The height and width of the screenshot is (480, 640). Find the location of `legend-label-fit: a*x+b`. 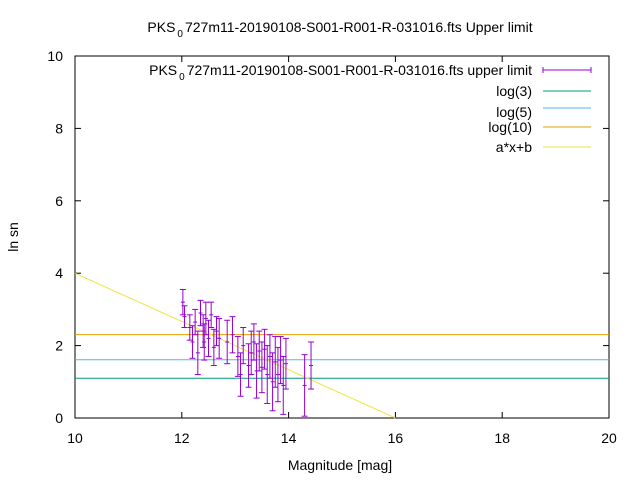

legend-label-fit: a*x+b is located at coordinates (514, 147).